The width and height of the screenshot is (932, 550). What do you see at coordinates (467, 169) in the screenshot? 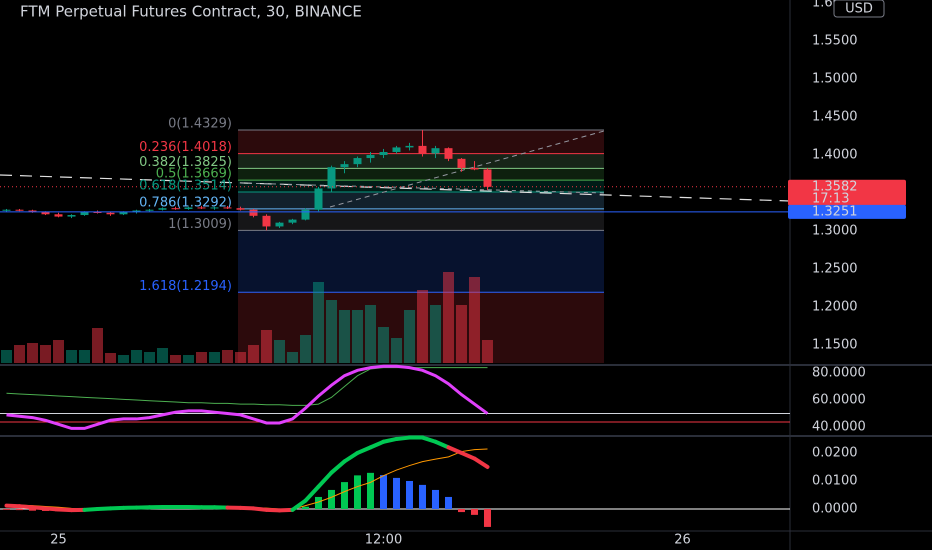
I see `trend-line` at bounding box center [467, 169].